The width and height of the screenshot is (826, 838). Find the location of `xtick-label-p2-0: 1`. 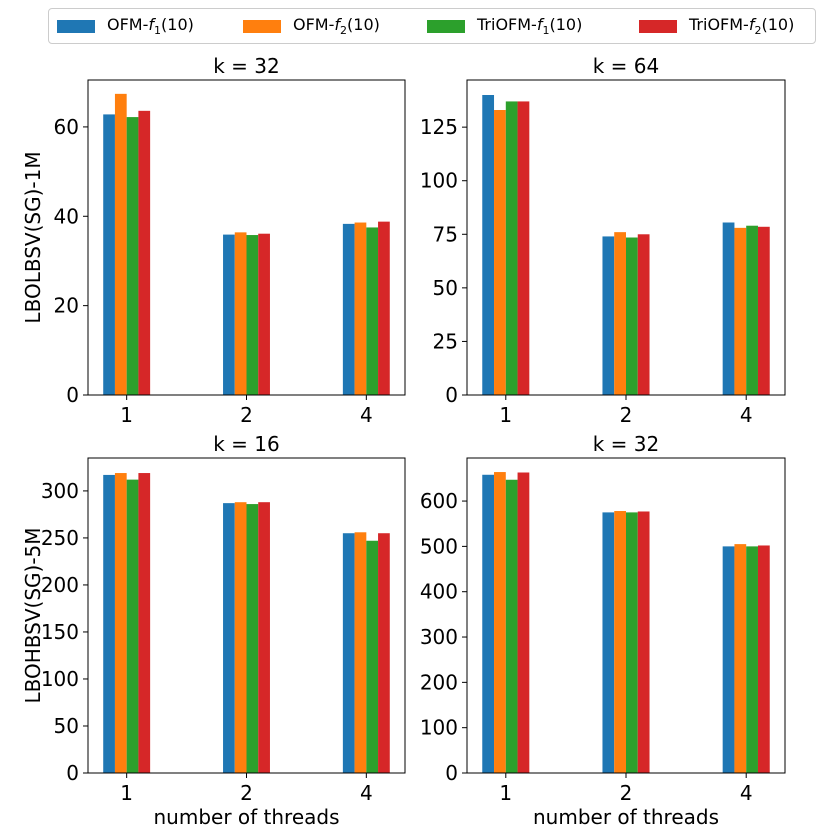

xtick-label-p2-0: 1 is located at coordinates (126, 793).